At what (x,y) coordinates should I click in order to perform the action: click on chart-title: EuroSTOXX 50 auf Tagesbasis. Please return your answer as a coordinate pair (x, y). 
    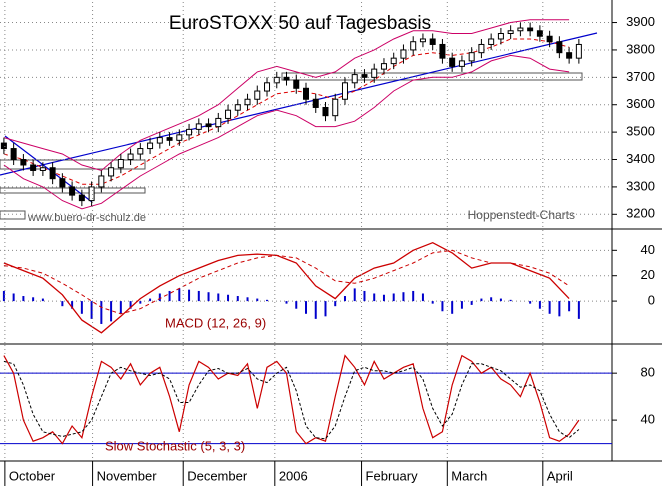
    Looking at the image, I should click on (300, 23).